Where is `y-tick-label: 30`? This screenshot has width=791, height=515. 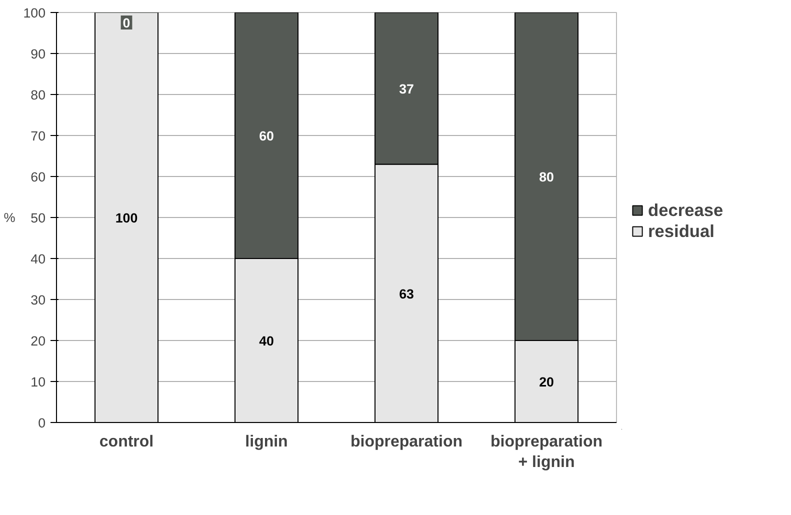
y-tick-label: 30 is located at coordinates (38, 300).